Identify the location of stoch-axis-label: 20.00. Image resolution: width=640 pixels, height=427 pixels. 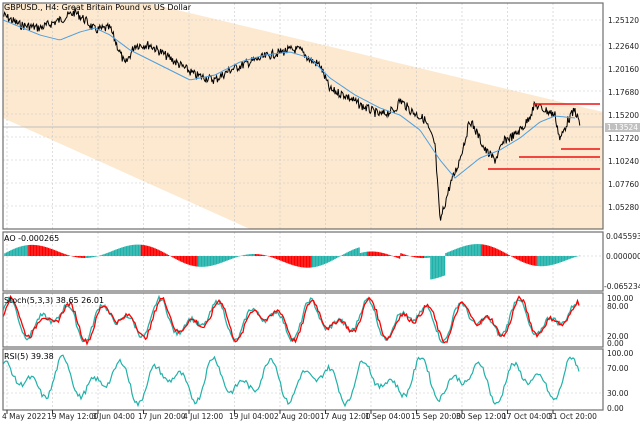
(618, 336).